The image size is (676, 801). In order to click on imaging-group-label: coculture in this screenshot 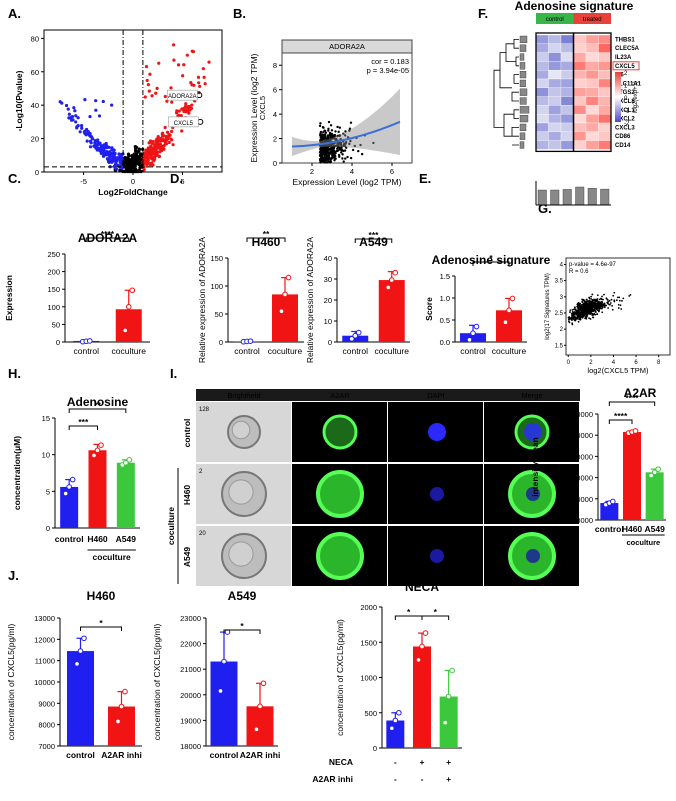, I will do `click(171, 526)`.